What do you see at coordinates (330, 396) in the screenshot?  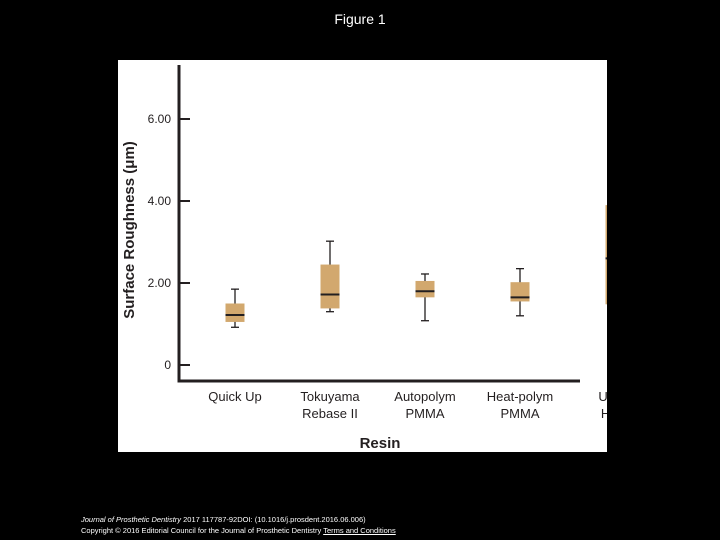 I see `x-tick-label: Tokuyama` at bounding box center [330, 396].